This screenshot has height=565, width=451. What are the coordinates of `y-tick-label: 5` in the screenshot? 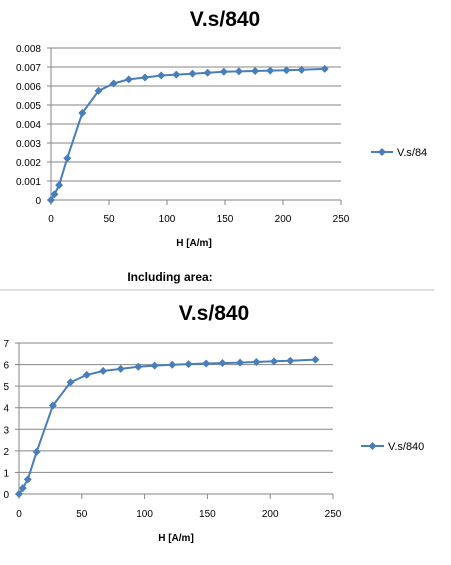 It's located at (6, 387).